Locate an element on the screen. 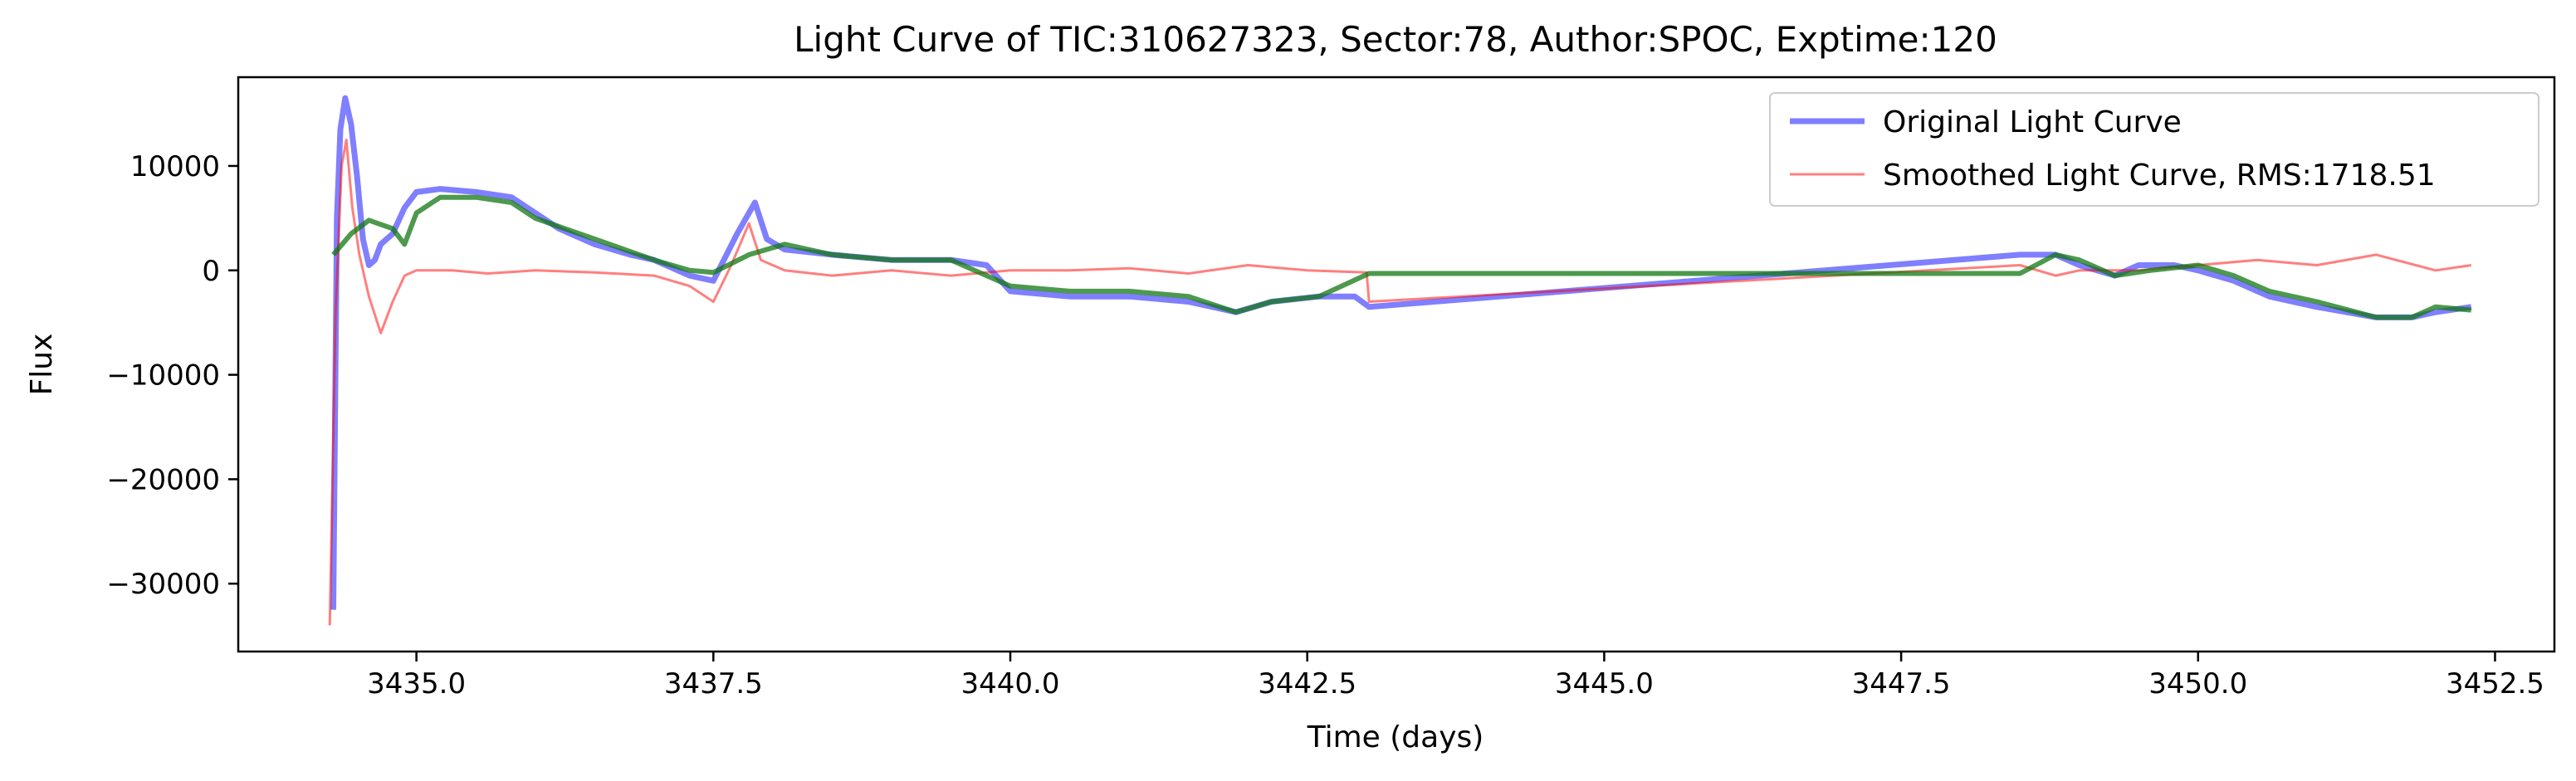 The width and height of the screenshot is (2576, 781). legend-label-original: Original Light Curve is located at coordinates (2032, 122).